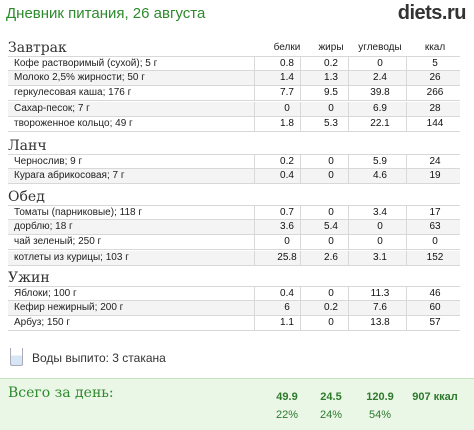 The height and width of the screenshot is (430, 474). I want to click on column-header-carbs: углеводы, so click(380, 47).